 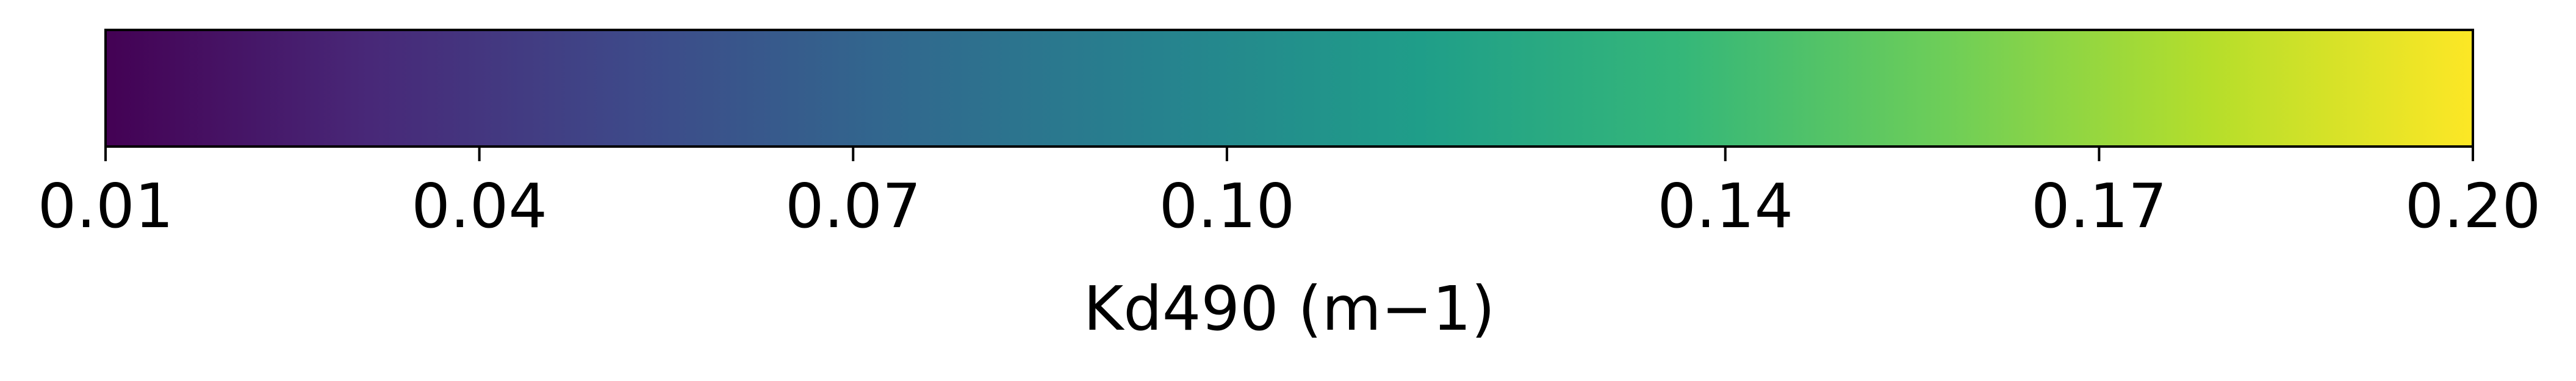 What do you see at coordinates (2473, 206) in the screenshot?
I see `tick-label-6: 0.20` at bounding box center [2473, 206].